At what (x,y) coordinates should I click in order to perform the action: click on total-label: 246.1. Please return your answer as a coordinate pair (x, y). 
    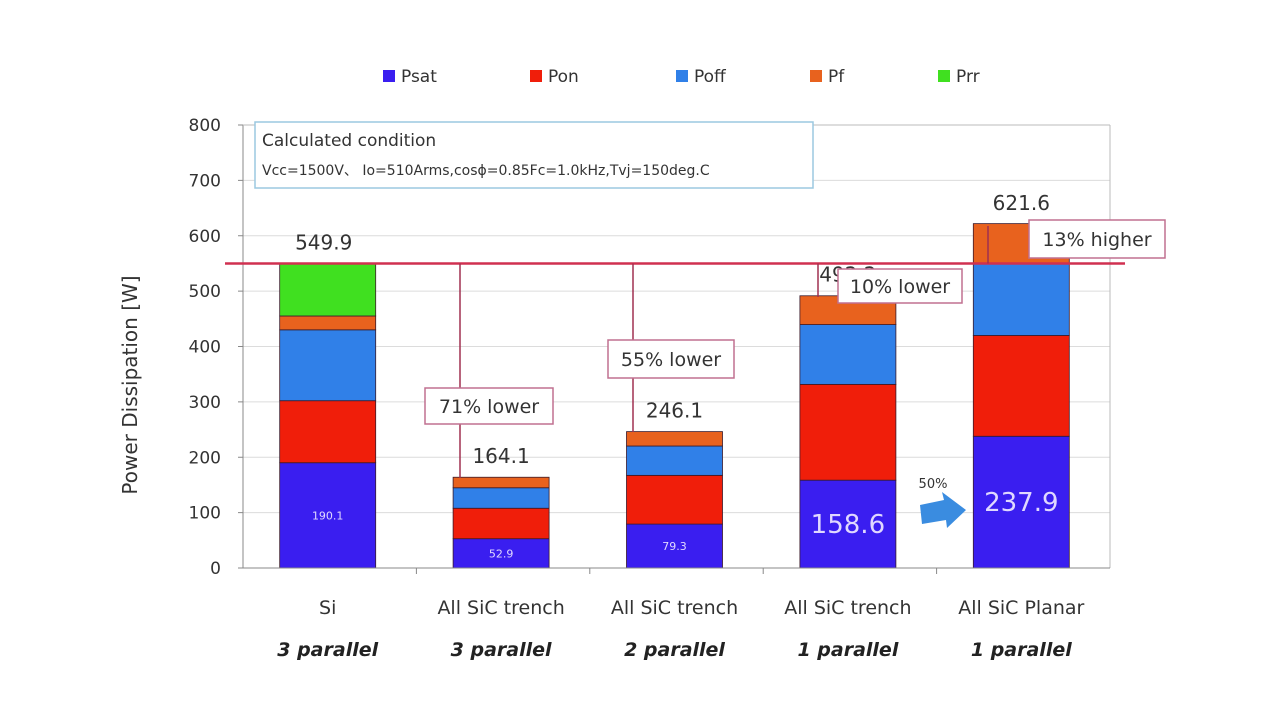
    Looking at the image, I should click on (674, 411).